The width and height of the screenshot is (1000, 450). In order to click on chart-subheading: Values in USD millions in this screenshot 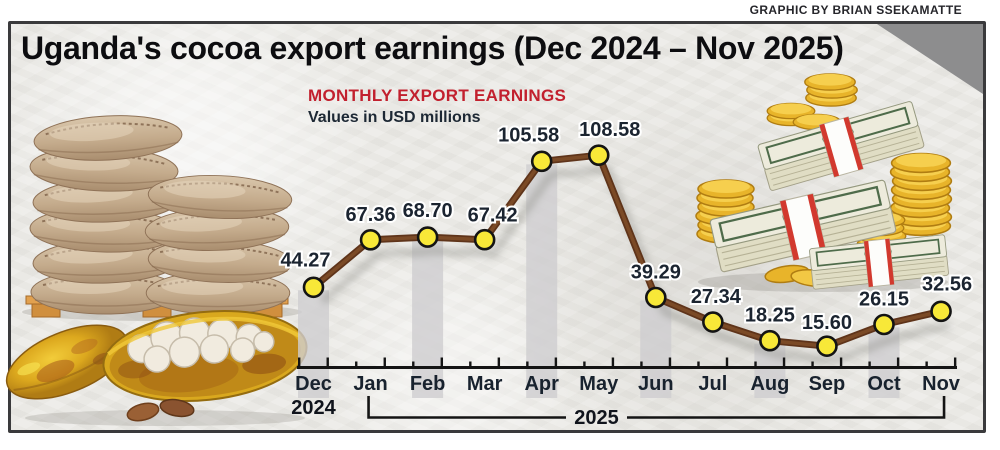, I will do `click(394, 117)`.